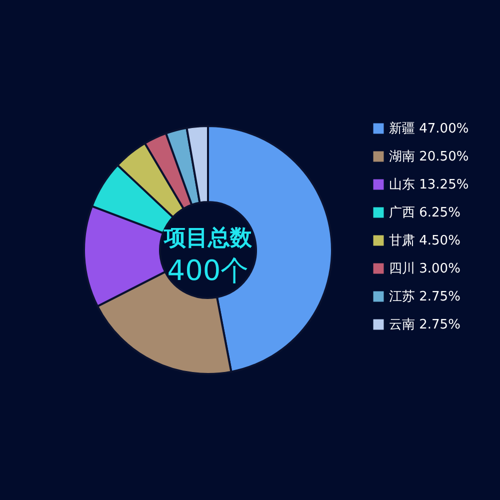 This screenshot has width=500, height=500. I want to click on legend-label: 甘肃 4.50%, so click(424, 241).